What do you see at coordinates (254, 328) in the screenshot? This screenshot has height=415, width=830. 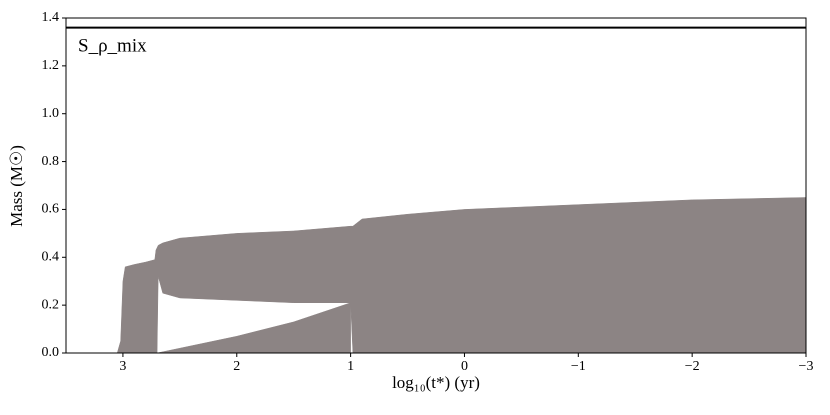 I see `area` at bounding box center [254, 328].